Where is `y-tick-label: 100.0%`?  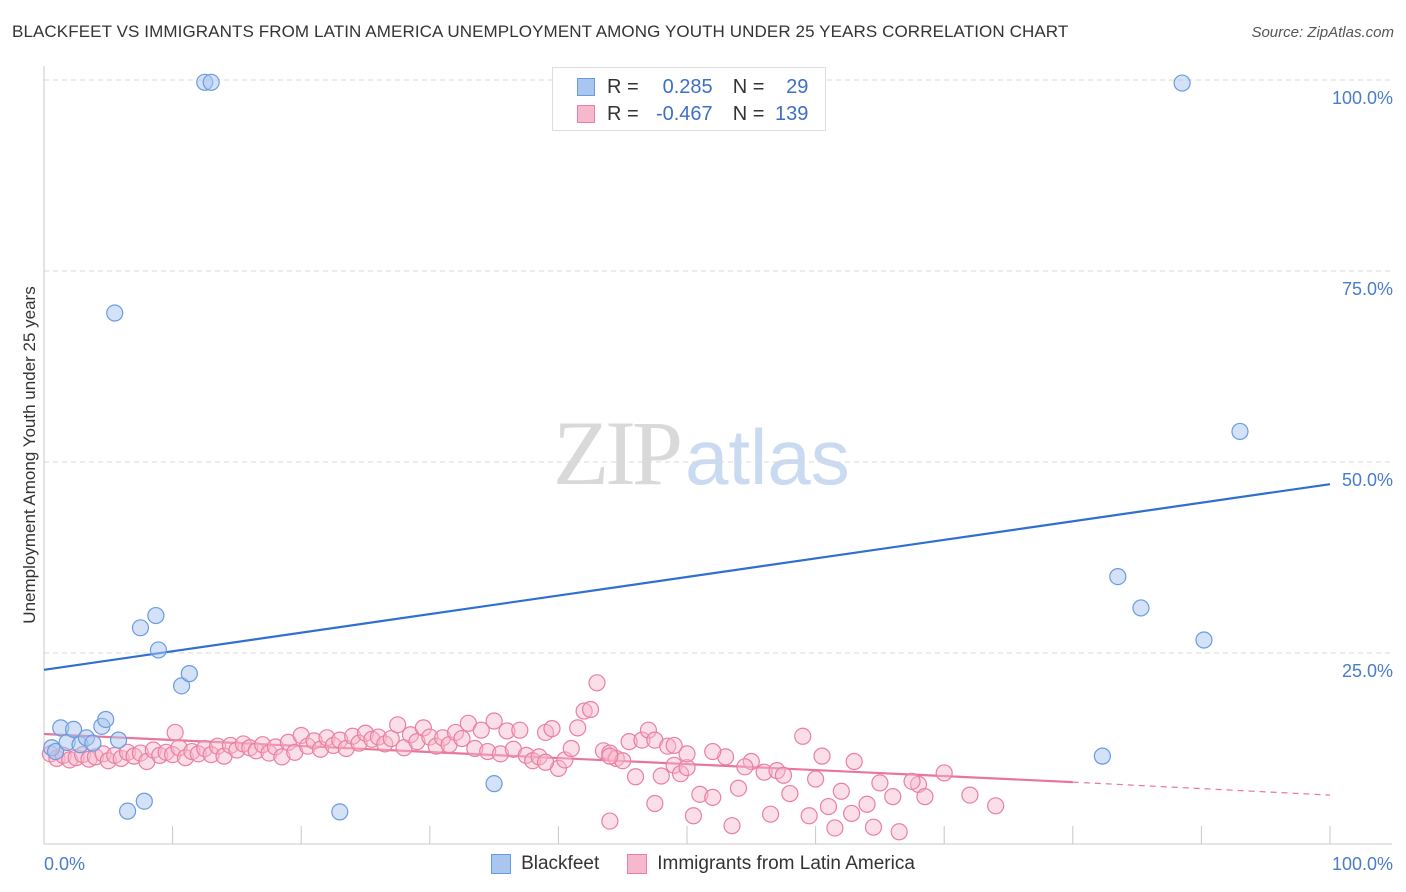
y-tick-label: 100.0% is located at coordinates (1362, 98).